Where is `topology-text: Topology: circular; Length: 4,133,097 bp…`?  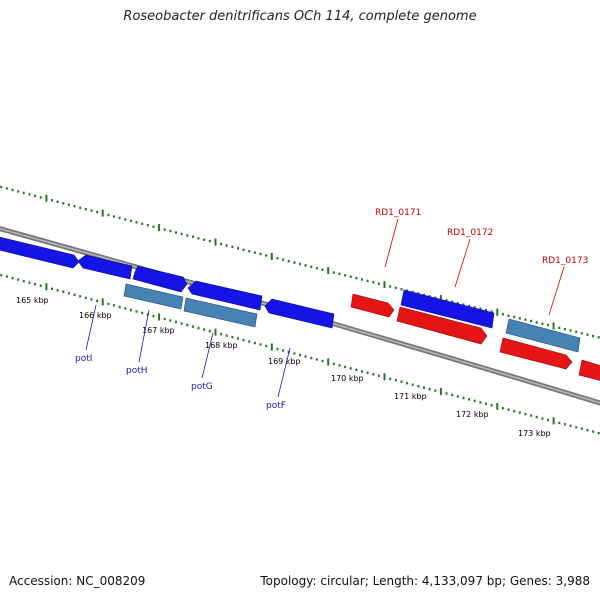
topology-text: Topology: circular; Length: 4,133,097 bp… is located at coordinates (425, 581).